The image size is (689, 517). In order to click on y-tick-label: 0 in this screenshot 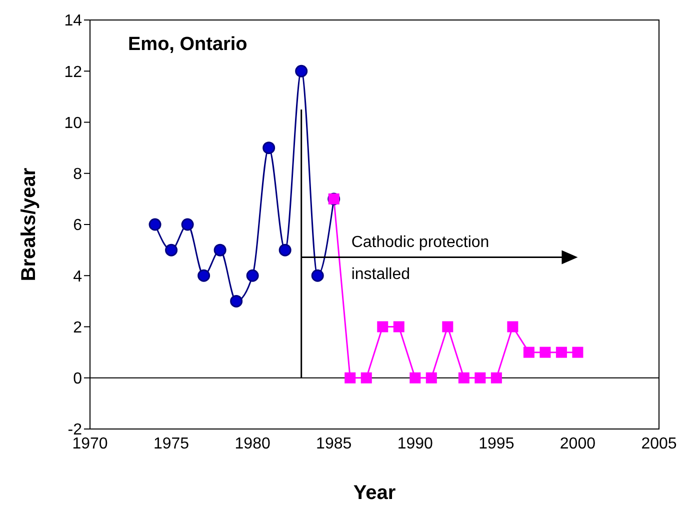, I will do `click(77, 379)`.